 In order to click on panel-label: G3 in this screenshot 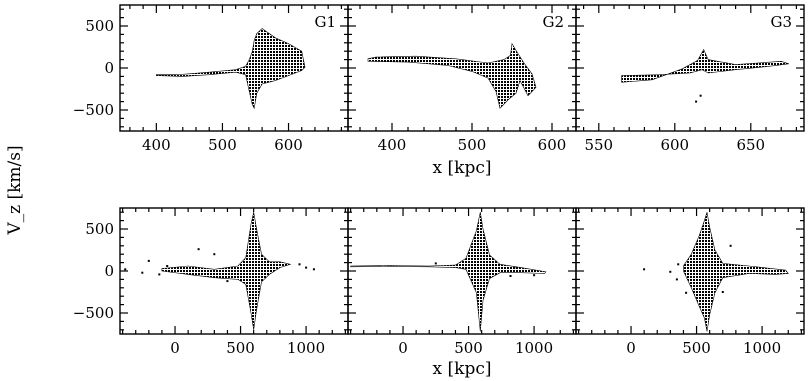, I will do `click(781, 22)`.